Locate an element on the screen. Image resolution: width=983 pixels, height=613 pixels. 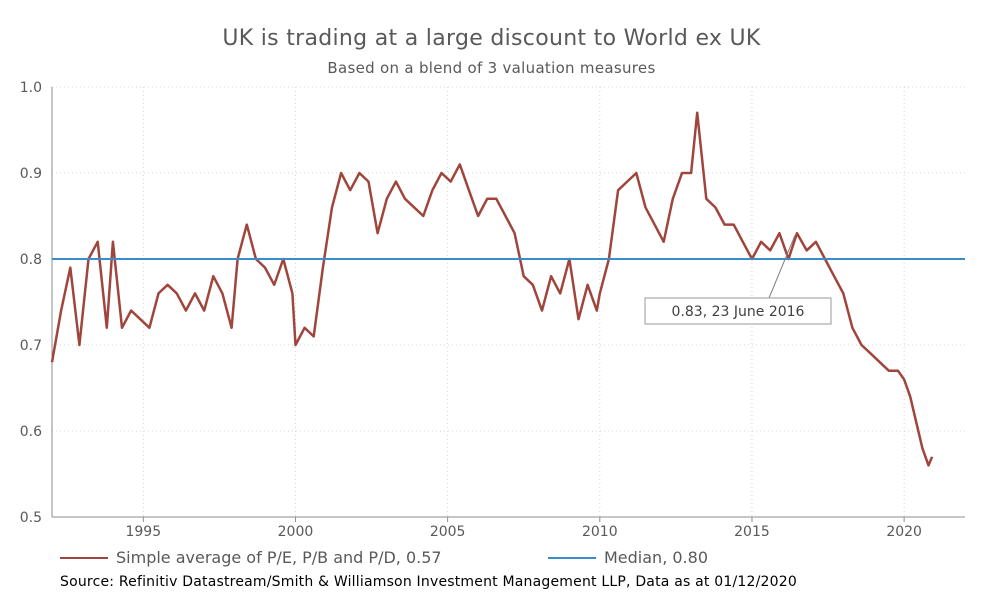
annotation-text: 0.83, 23 June 2016 is located at coordinates (738, 312).